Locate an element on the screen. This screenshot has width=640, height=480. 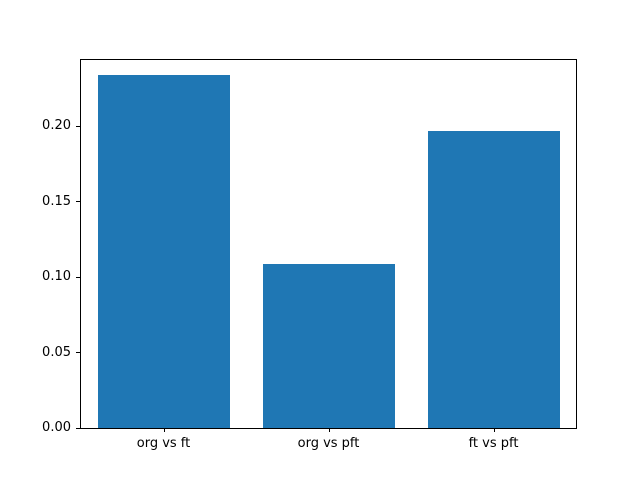
x-axis-tick-label: org vs pft is located at coordinates (328, 443).